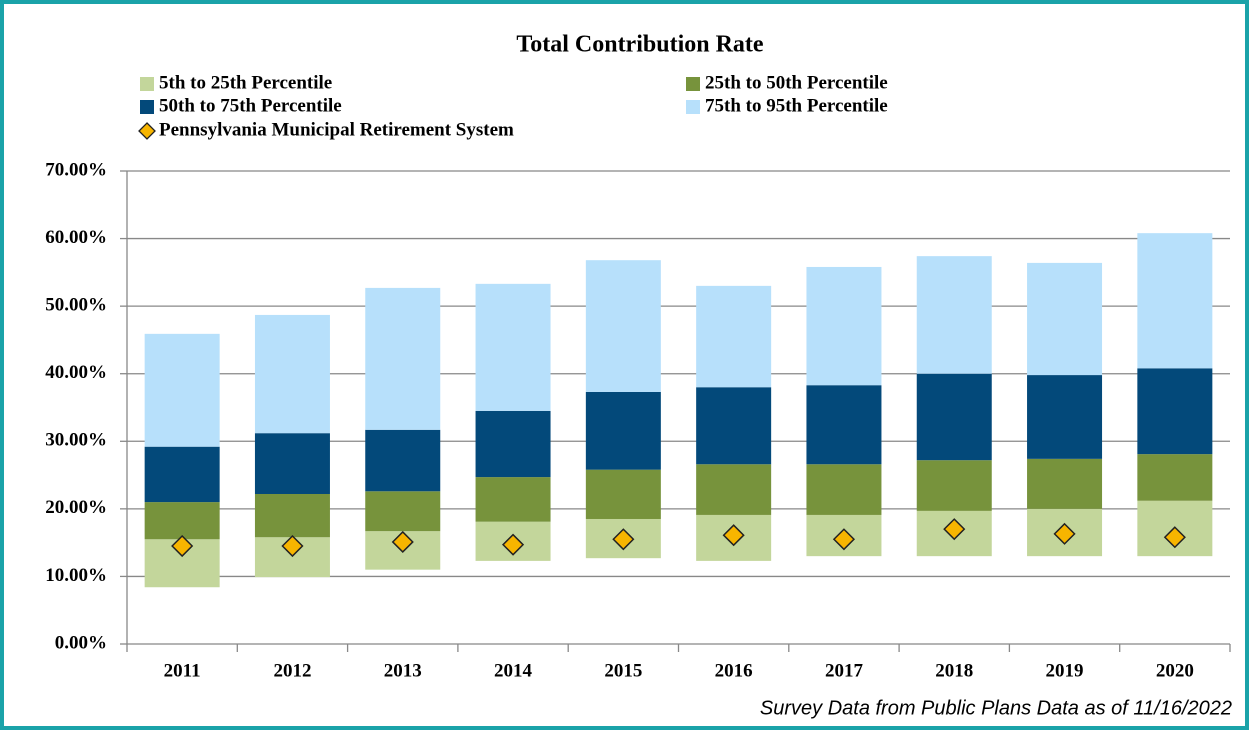  What do you see at coordinates (76, 305) in the screenshot?
I see `y-tick-label: 50.00%` at bounding box center [76, 305].